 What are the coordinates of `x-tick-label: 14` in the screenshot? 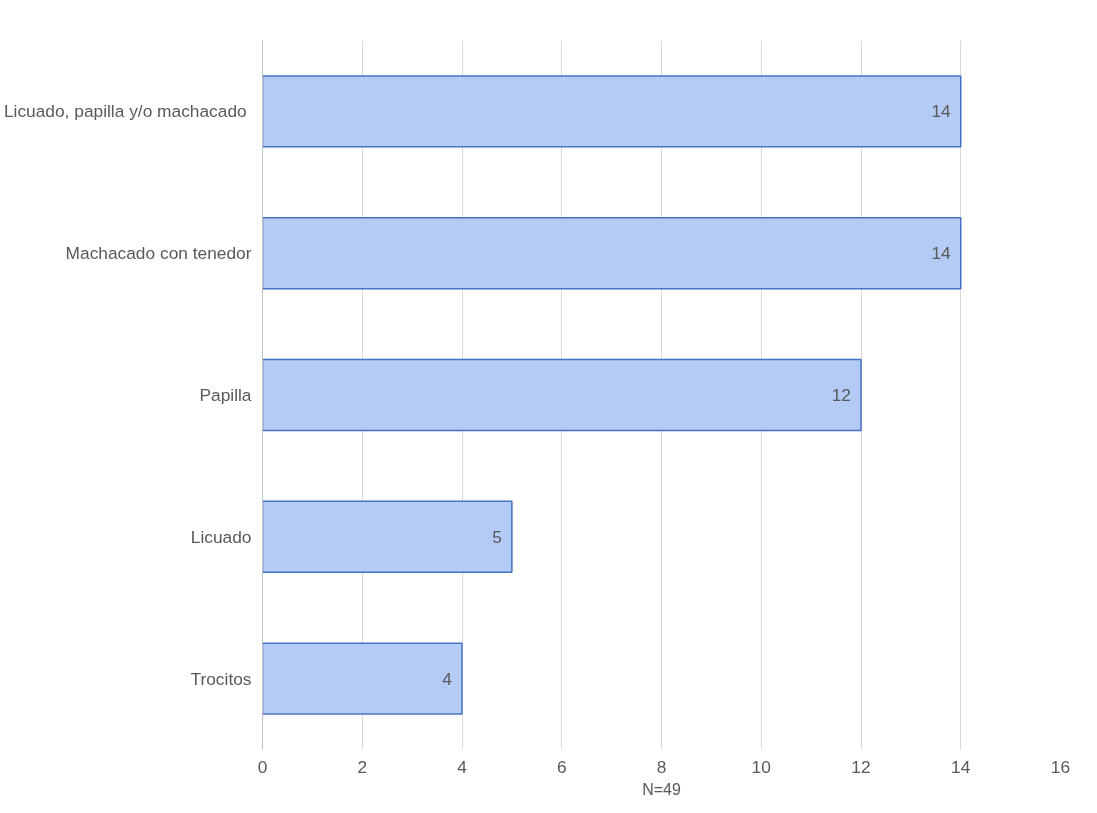 It's located at (961, 766).